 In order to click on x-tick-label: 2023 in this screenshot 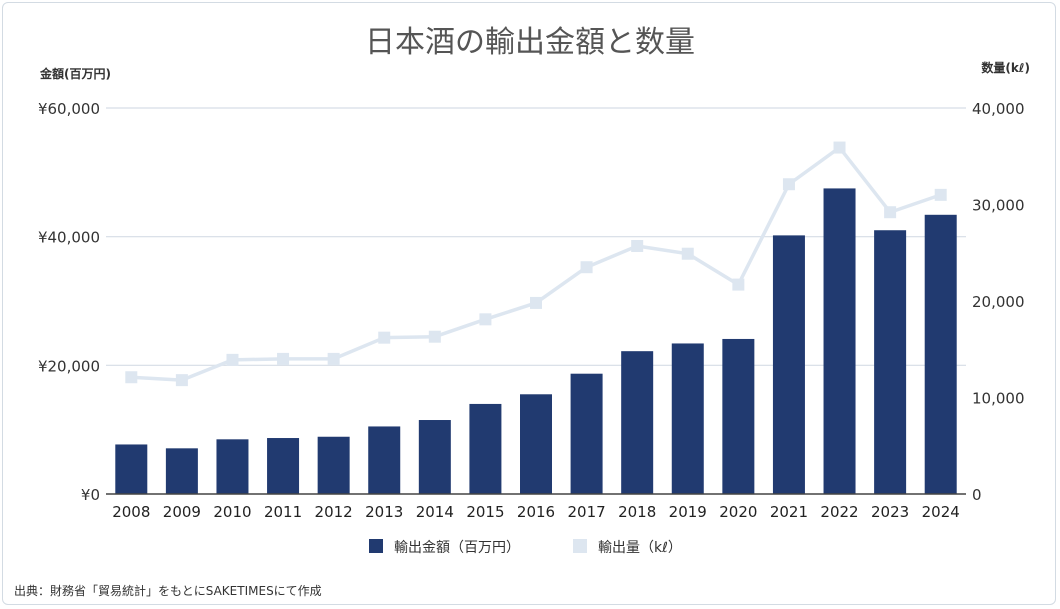, I will do `click(890, 512)`.